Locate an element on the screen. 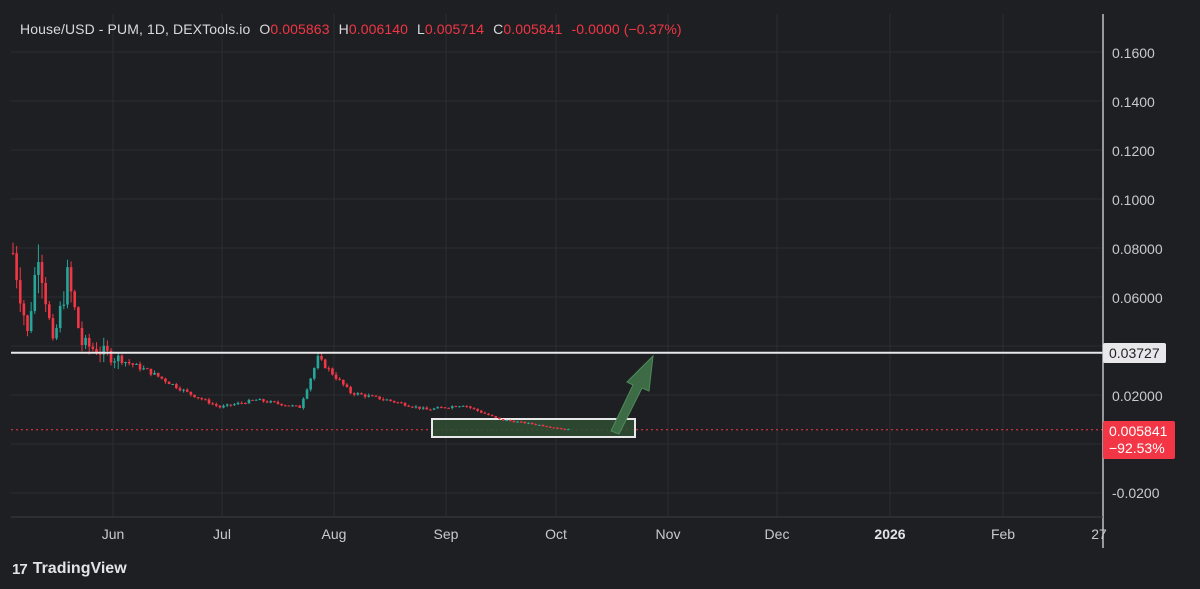 The height and width of the screenshot is (589, 1200). close-label: C is located at coordinates (498, 29).